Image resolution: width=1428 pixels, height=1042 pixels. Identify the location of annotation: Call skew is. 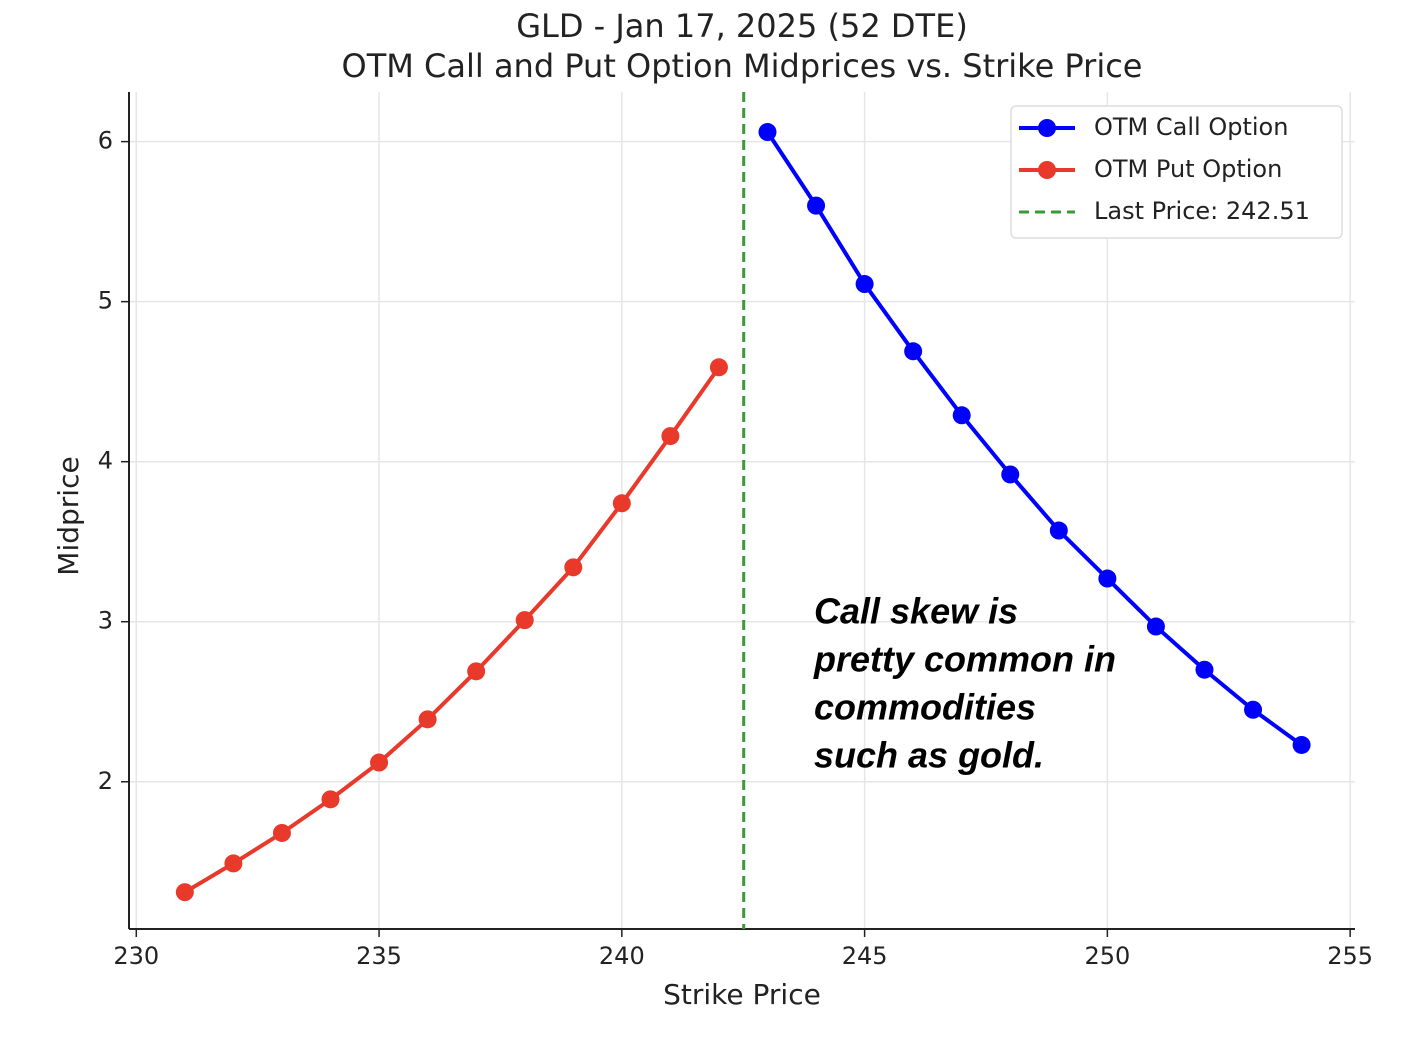
(916, 611).